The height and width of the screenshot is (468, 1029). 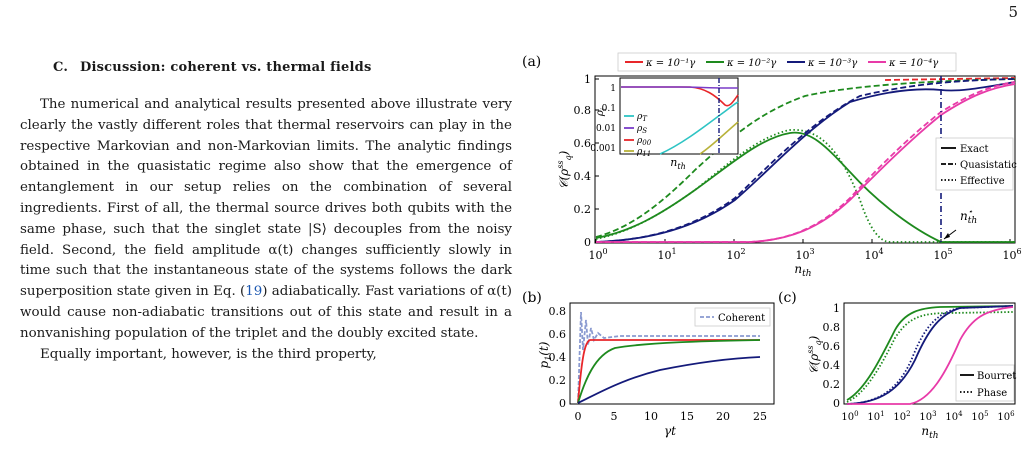 What do you see at coordinates (873, 254) in the screenshot?
I see `panel-a-xtick: 10⁴` at bounding box center [873, 254].